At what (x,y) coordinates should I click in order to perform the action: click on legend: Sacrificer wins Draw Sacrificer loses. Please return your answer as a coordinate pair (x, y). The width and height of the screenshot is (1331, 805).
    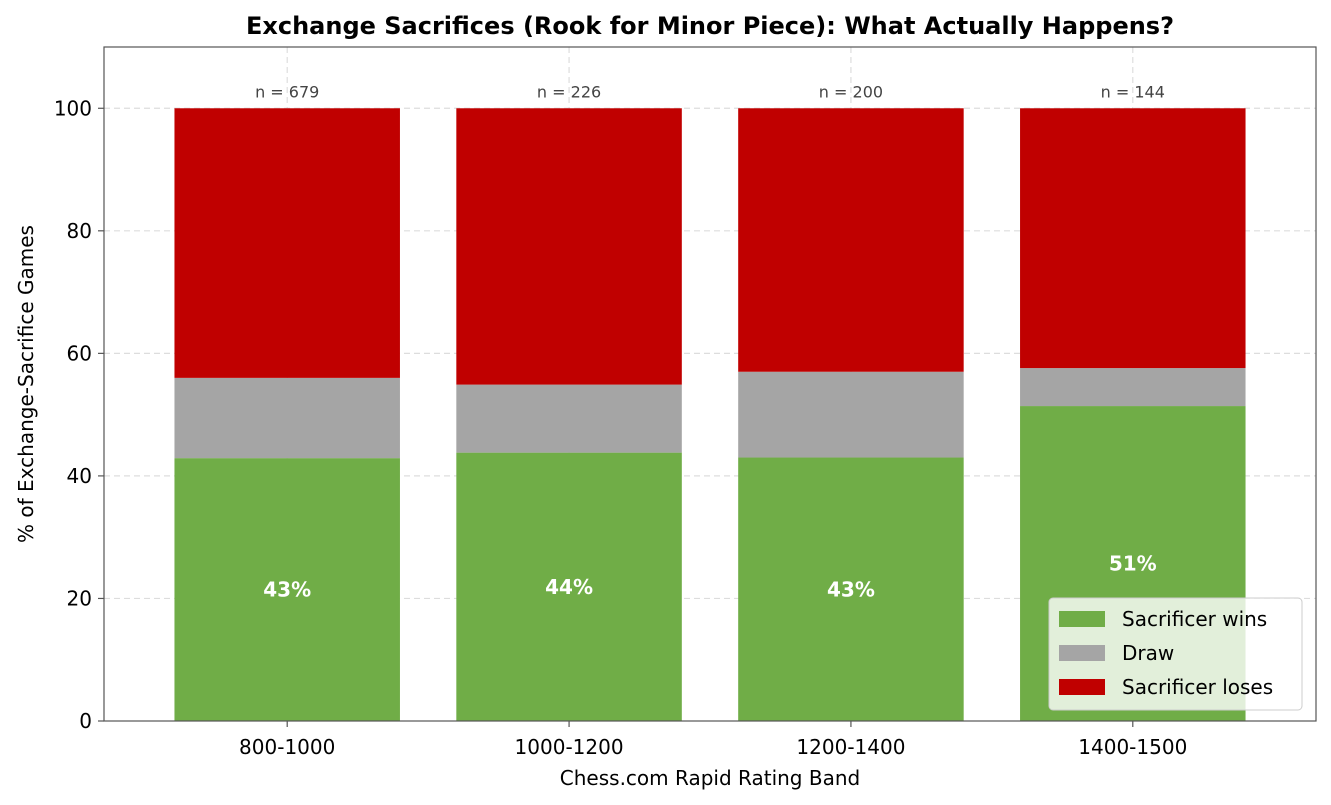
    Looking at the image, I should click on (1175, 654).